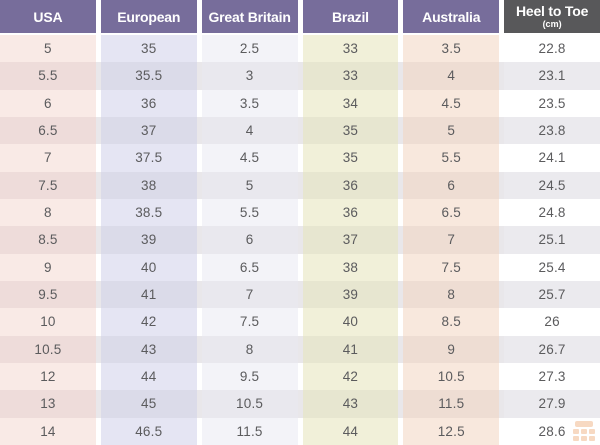 This screenshot has width=600, height=445. What do you see at coordinates (148, 322) in the screenshot?
I see `table-cell: 42` at bounding box center [148, 322].